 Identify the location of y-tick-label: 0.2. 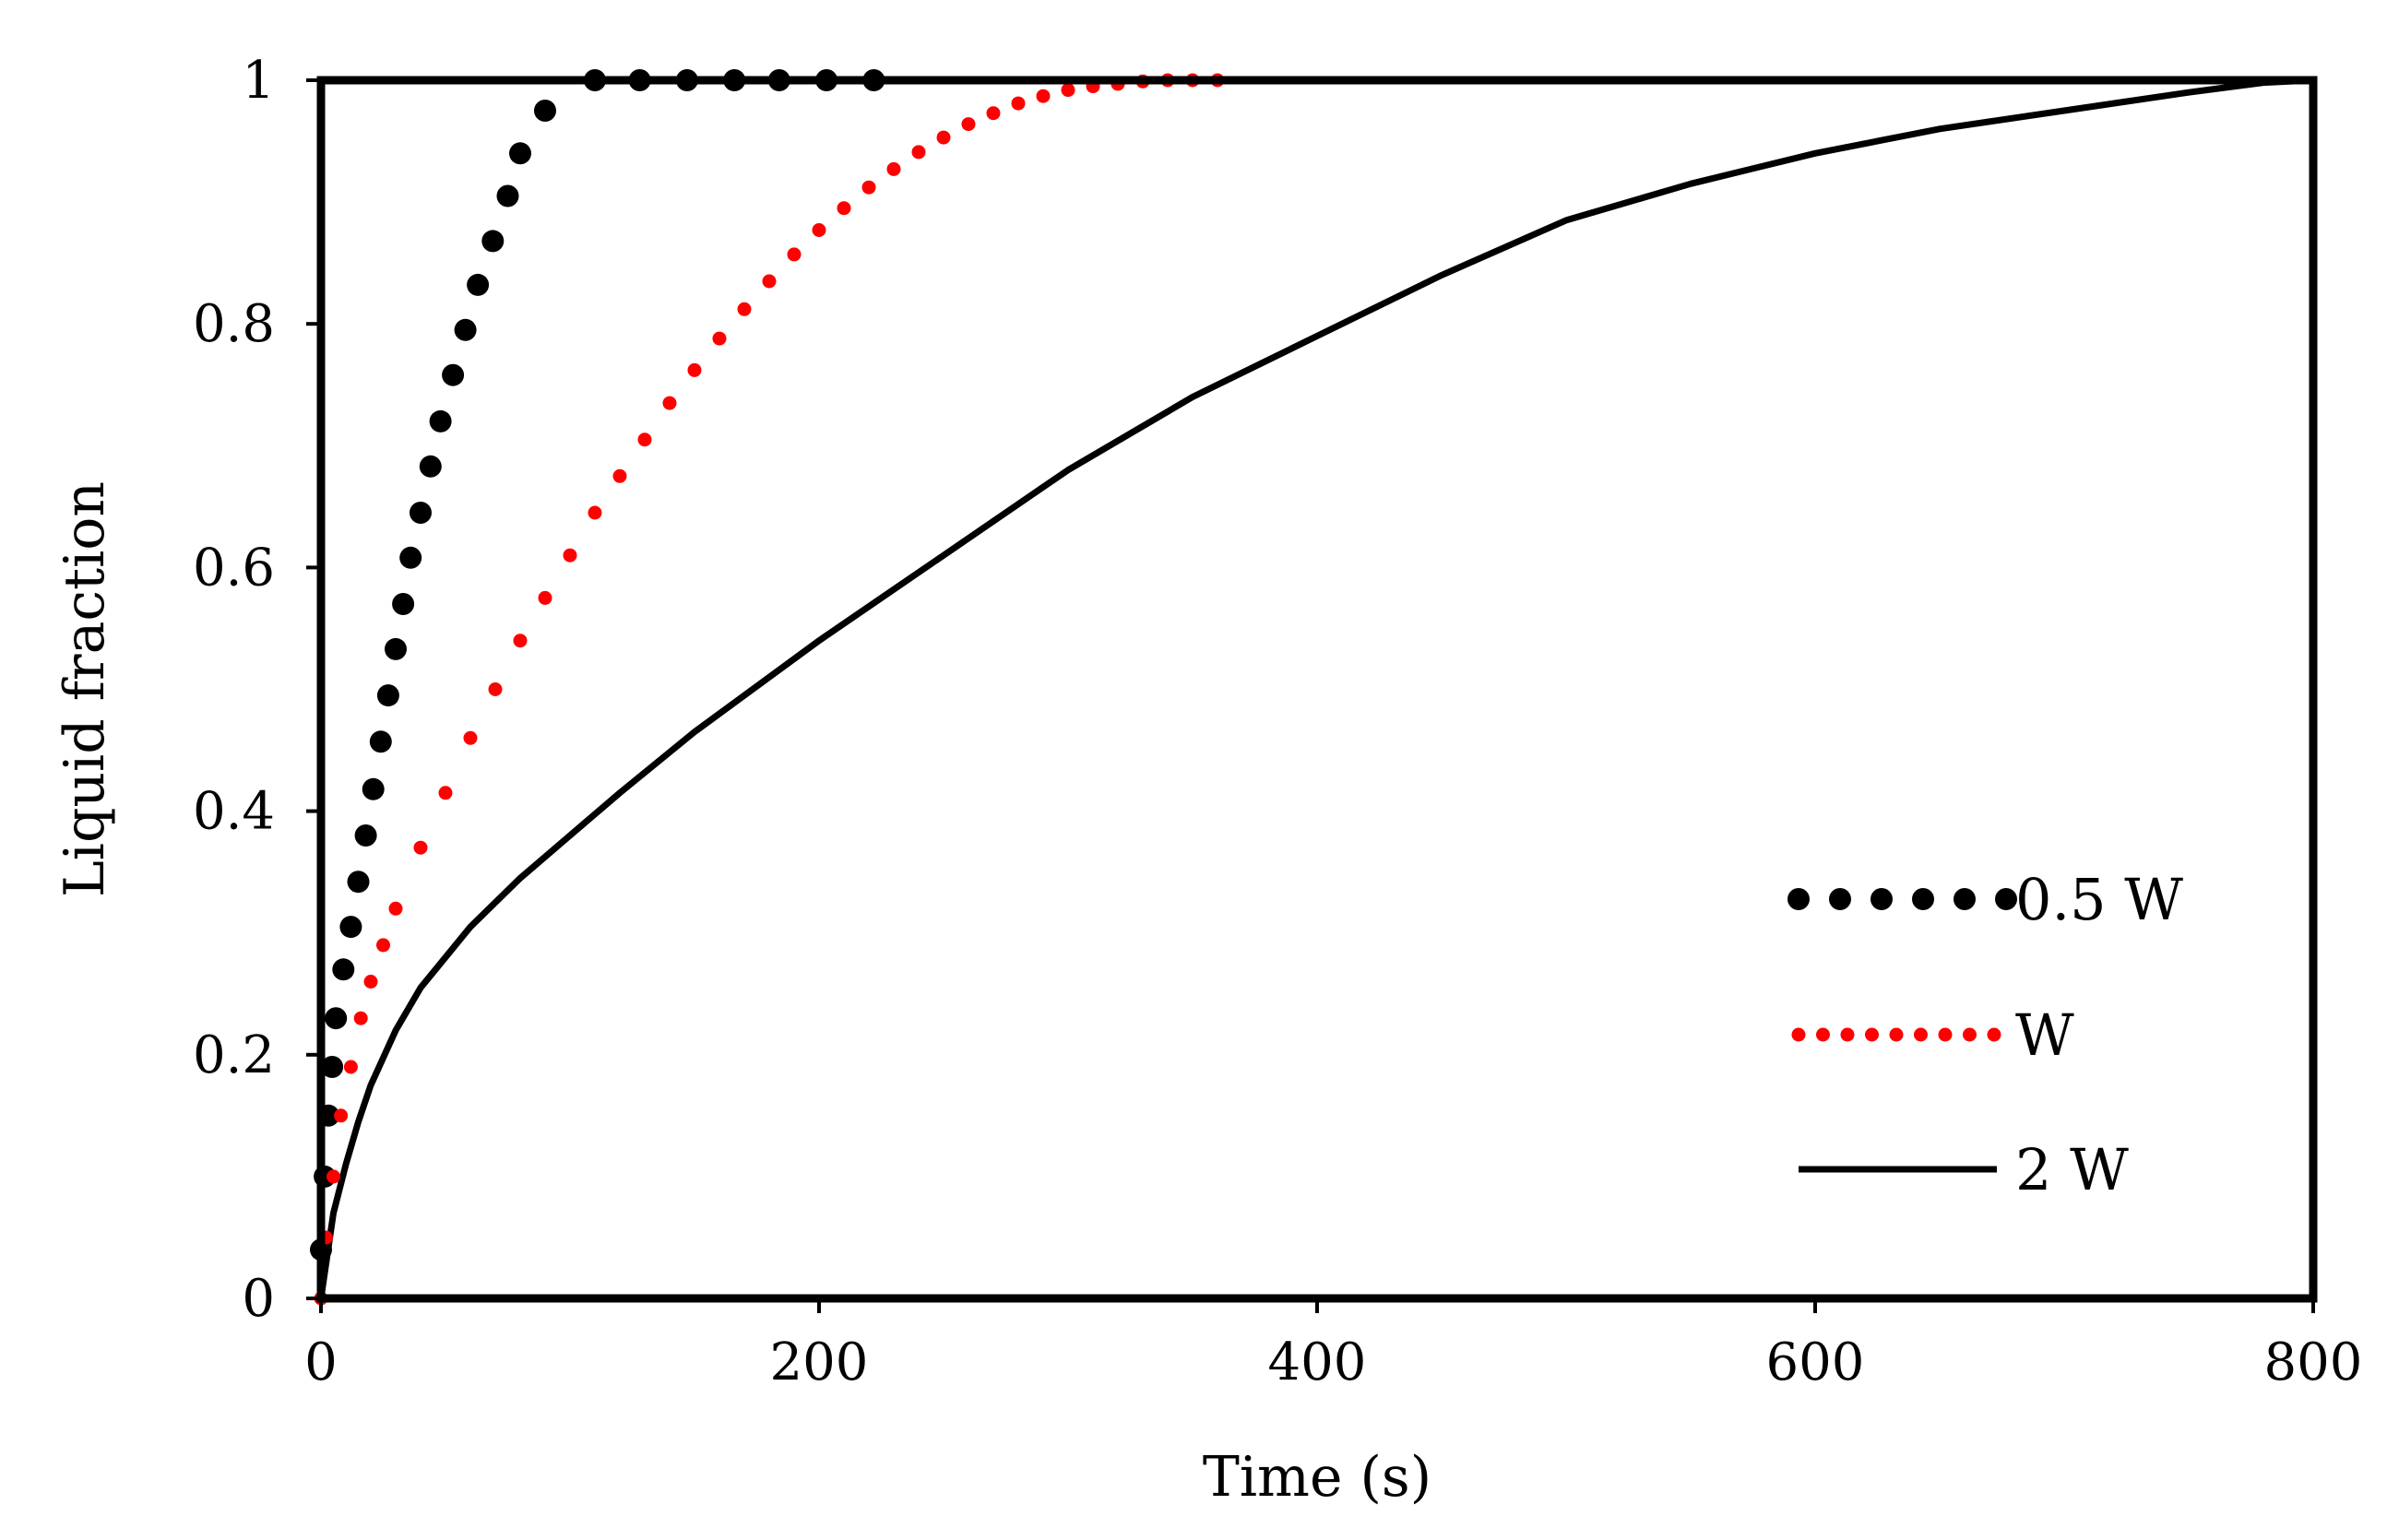
(234, 1055).